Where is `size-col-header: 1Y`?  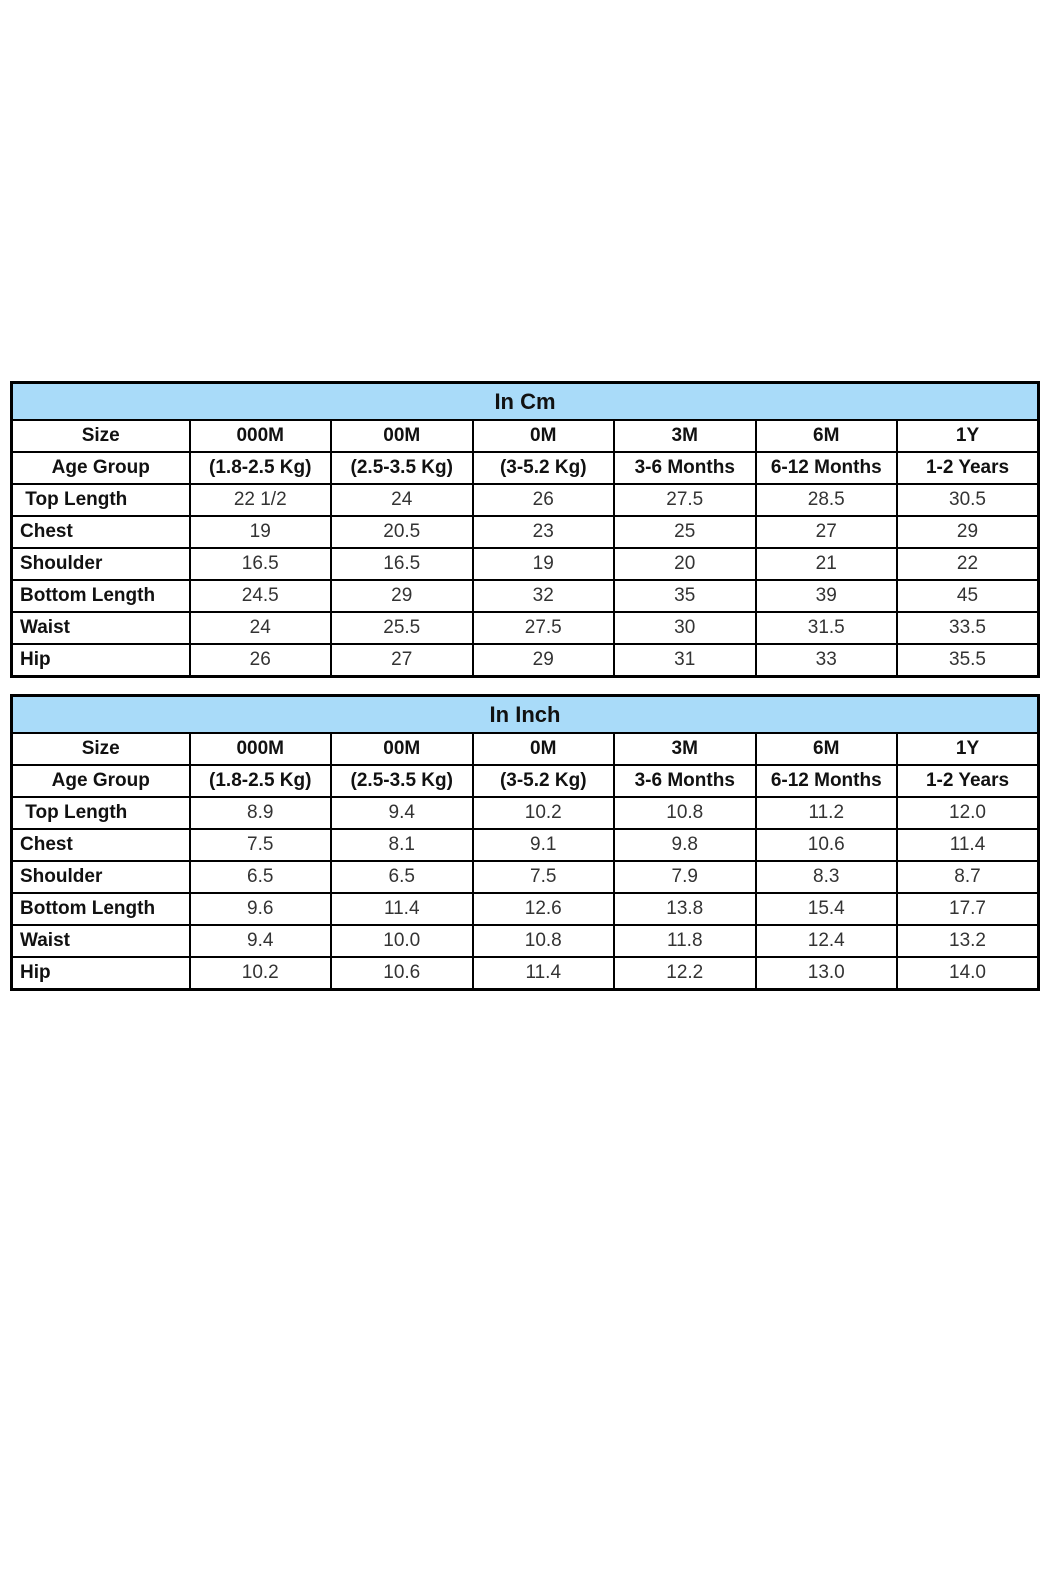 size-col-header: 1Y is located at coordinates (968, 436).